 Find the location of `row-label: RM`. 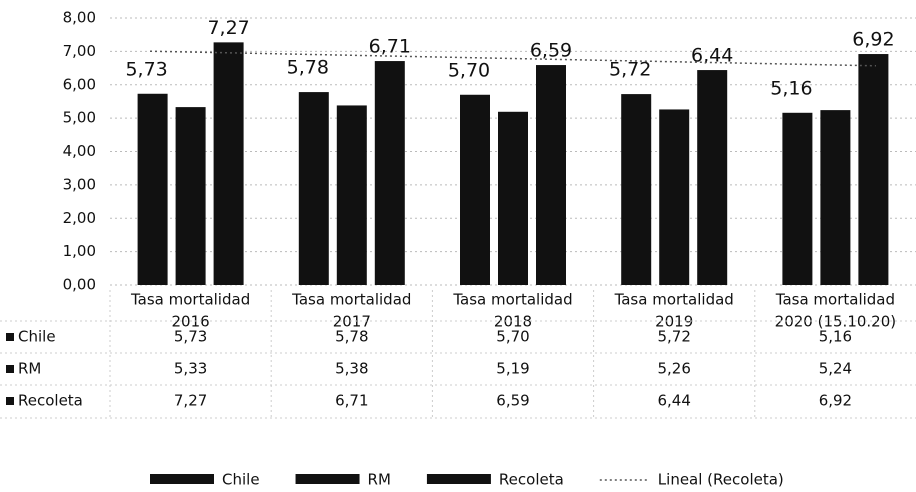

row-label: RM is located at coordinates (29, 369).